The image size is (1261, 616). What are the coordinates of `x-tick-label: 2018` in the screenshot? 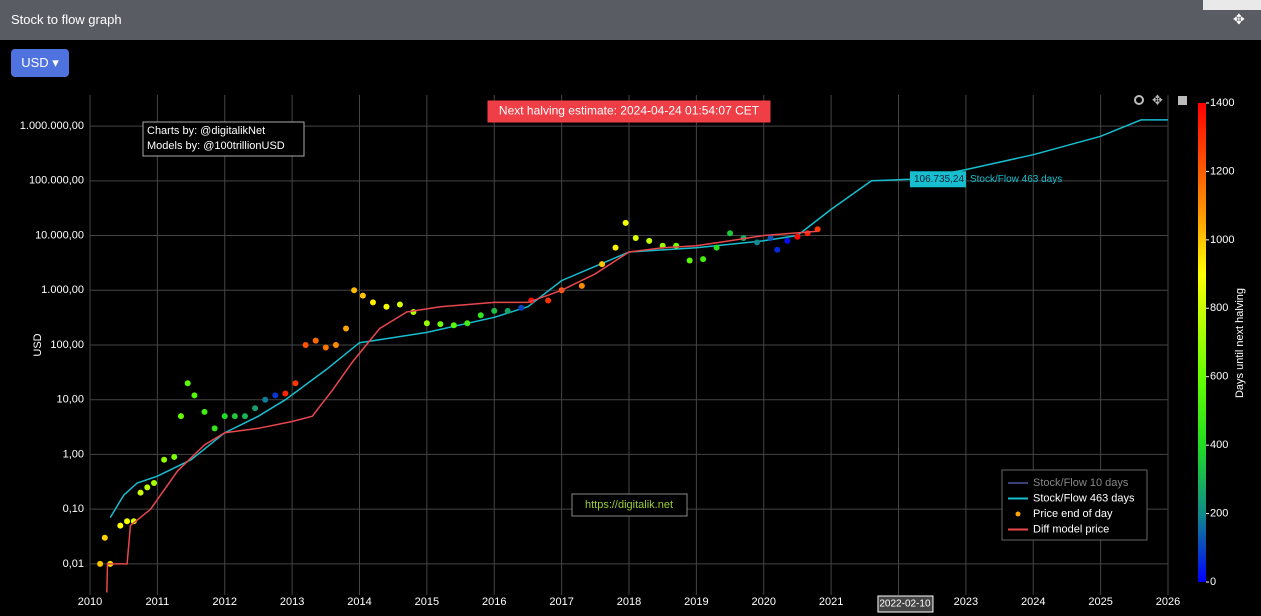 It's located at (629, 602).